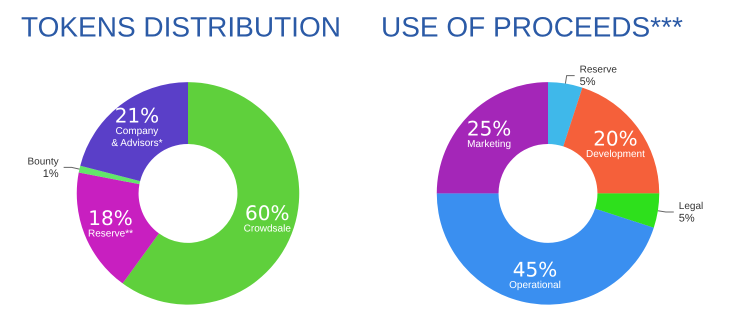 The width and height of the screenshot is (739, 325). Describe the element at coordinates (268, 229) in the screenshot. I see `slice-label: Crowdsale` at that location.